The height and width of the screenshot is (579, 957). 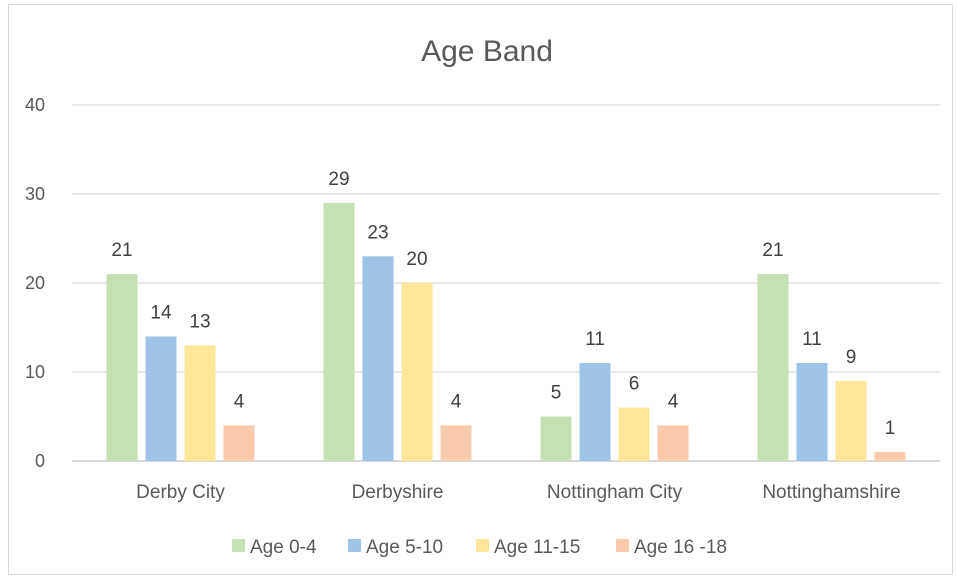 What do you see at coordinates (161, 312) in the screenshot?
I see `data-label: 14` at bounding box center [161, 312].